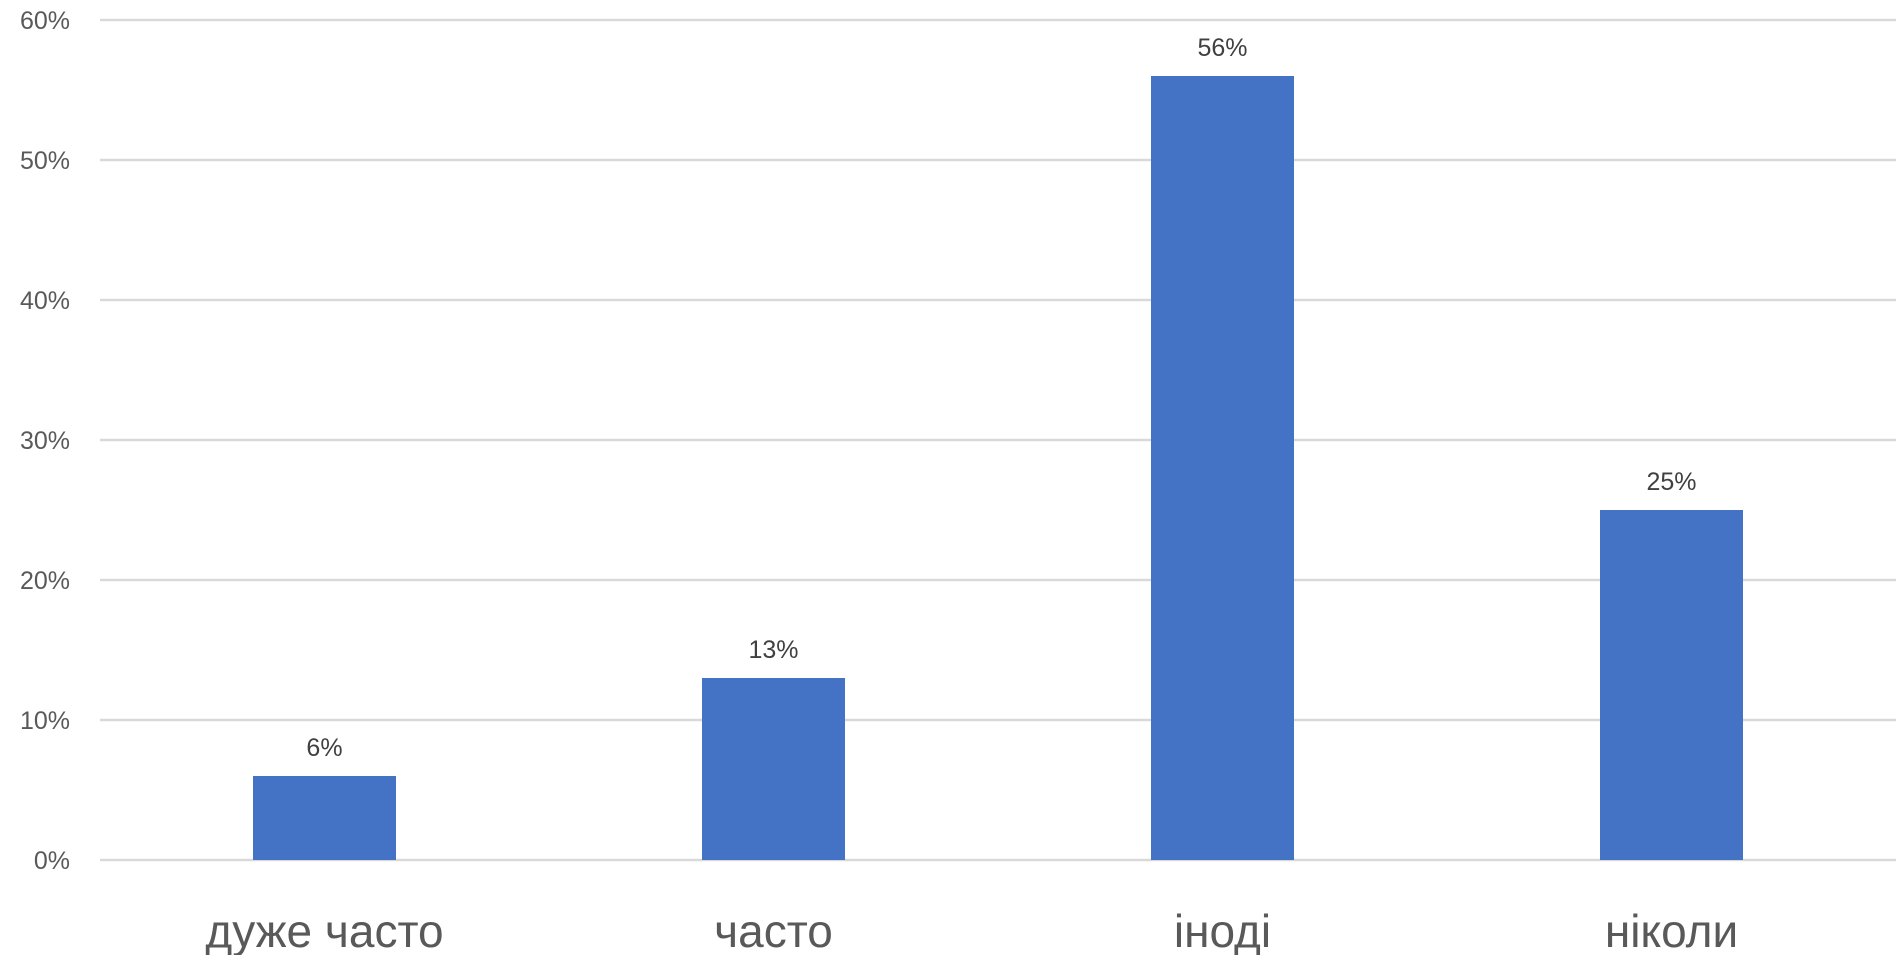 This screenshot has width=1896, height=960. What do you see at coordinates (1222, 930) in the screenshot?
I see `x-category-label: іноді` at bounding box center [1222, 930].